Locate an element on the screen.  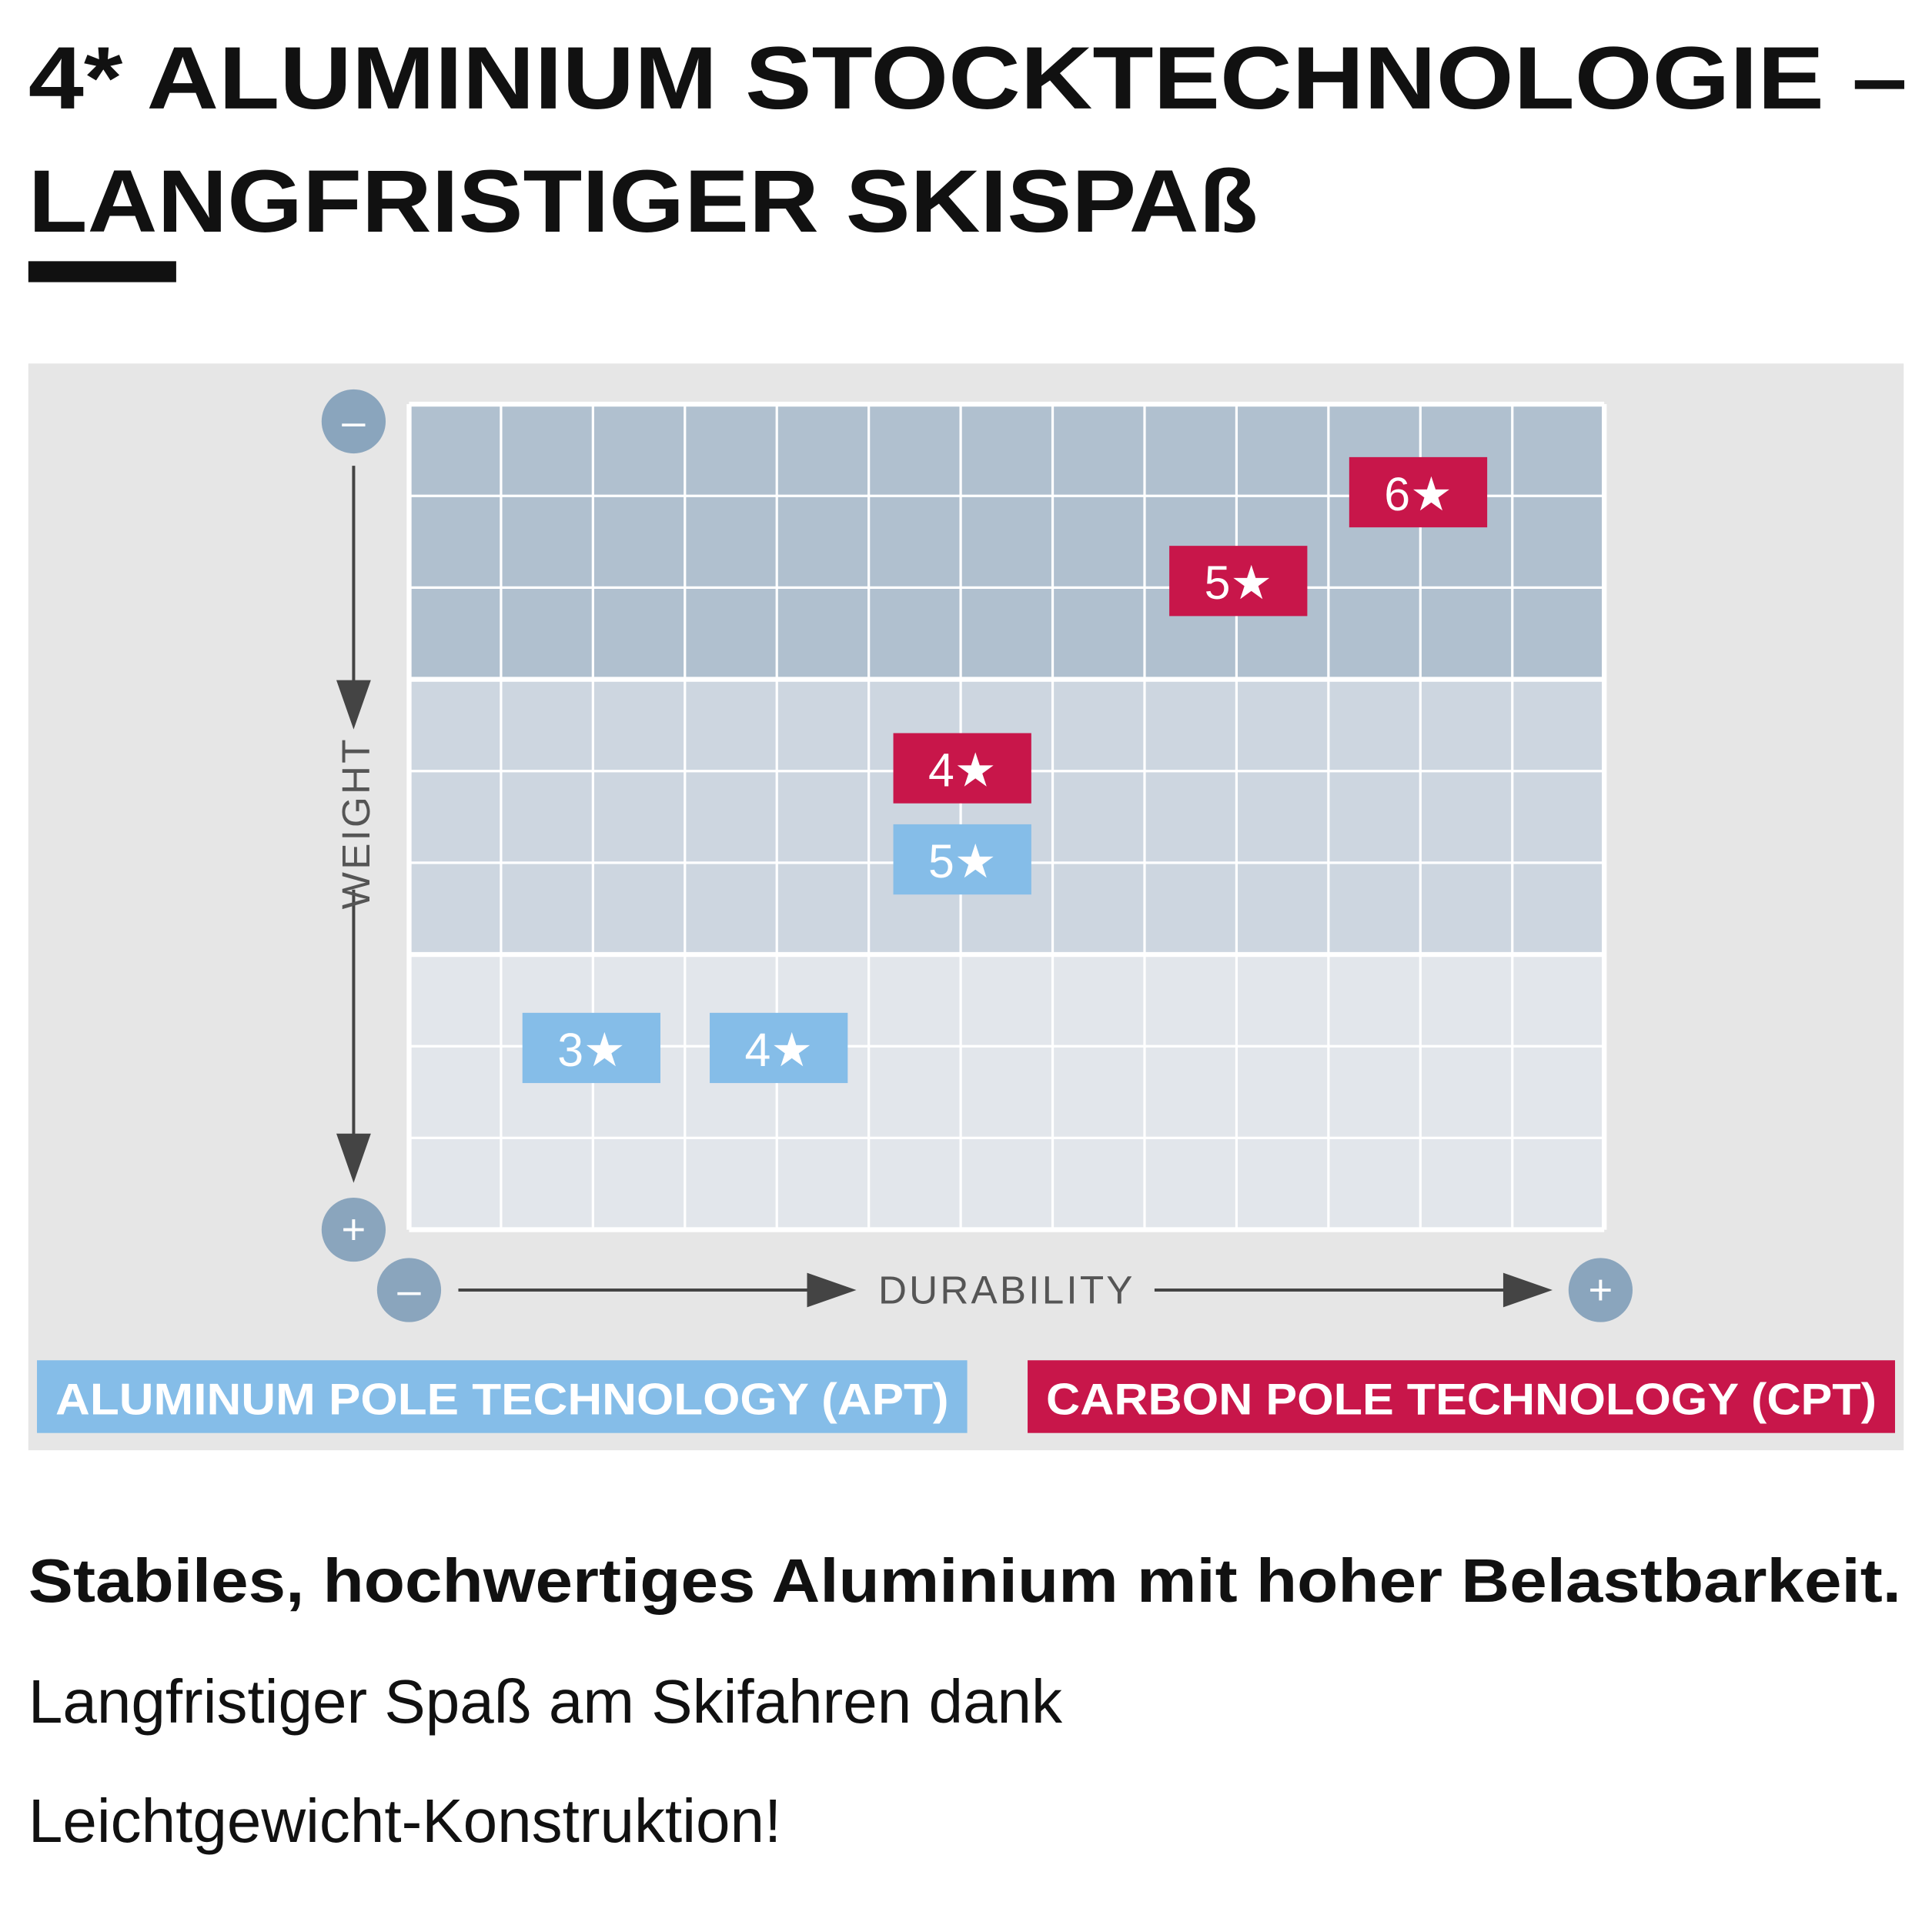
body-text: Langfristiger Spaß am Skifahren dank is located at coordinates (545, 1701).